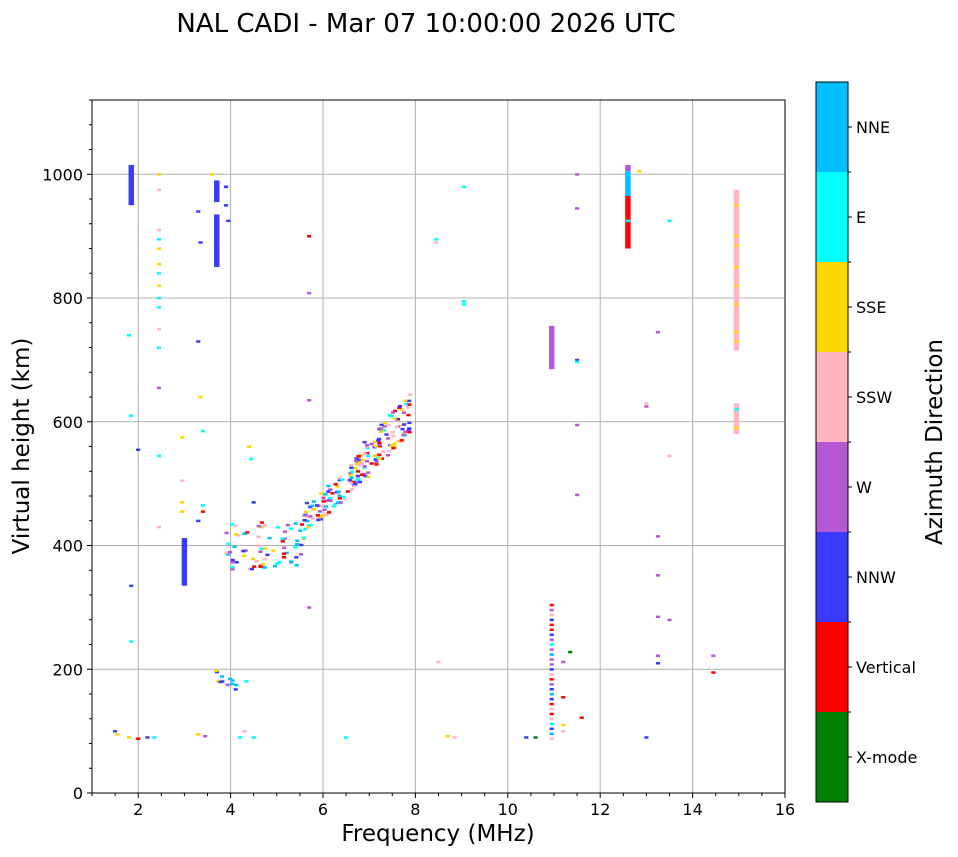 The width and height of the screenshot is (958, 857). What do you see at coordinates (22, 446) in the screenshot?
I see `y-axis-label: Virtual height (km)` at bounding box center [22, 446].